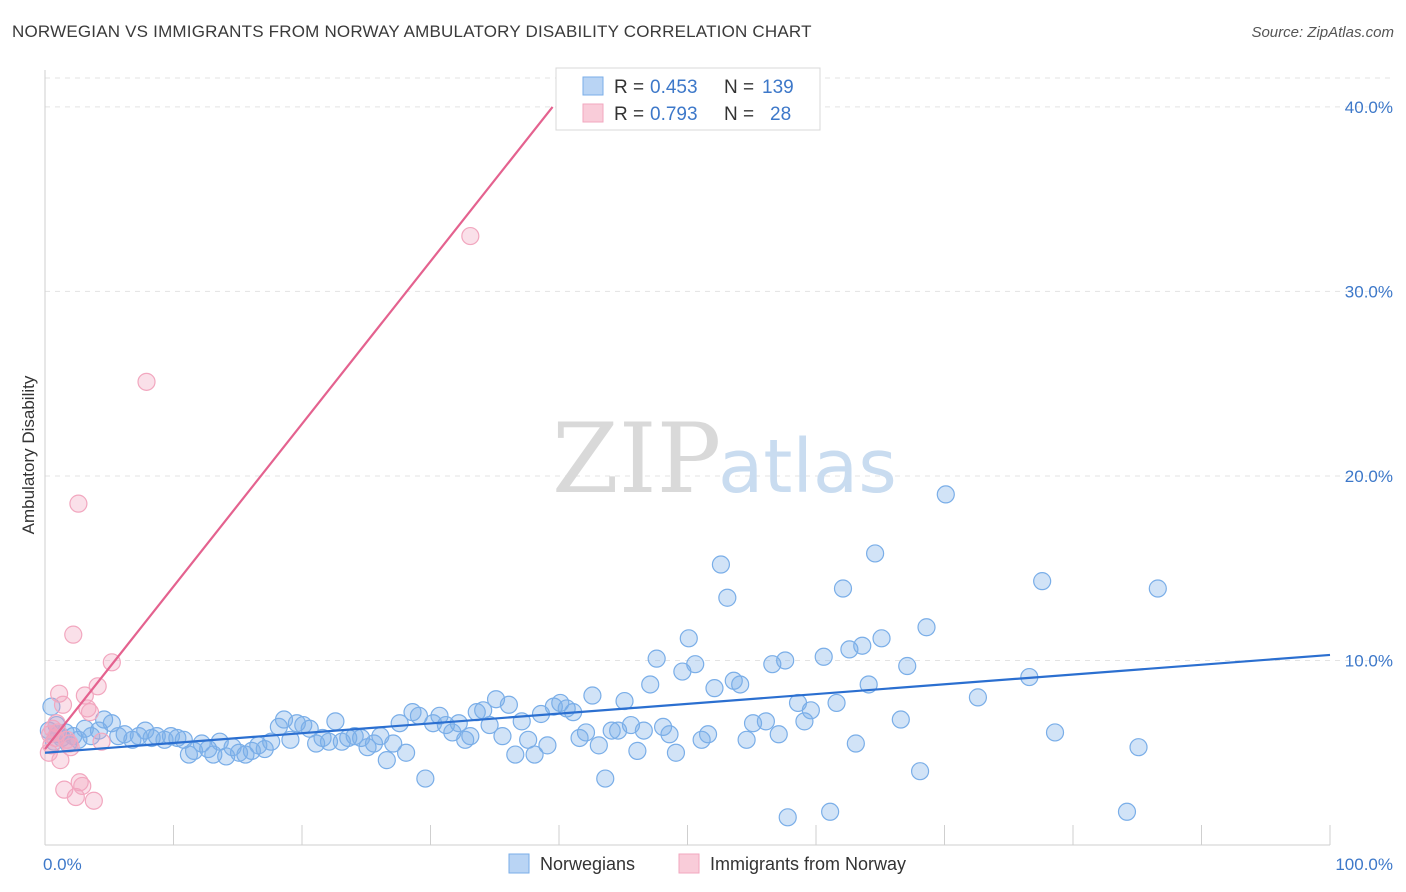 The image size is (1406, 892). Describe the element at coordinates (778, 87) in the screenshot. I see `legend-n-value-1: 139` at that location.